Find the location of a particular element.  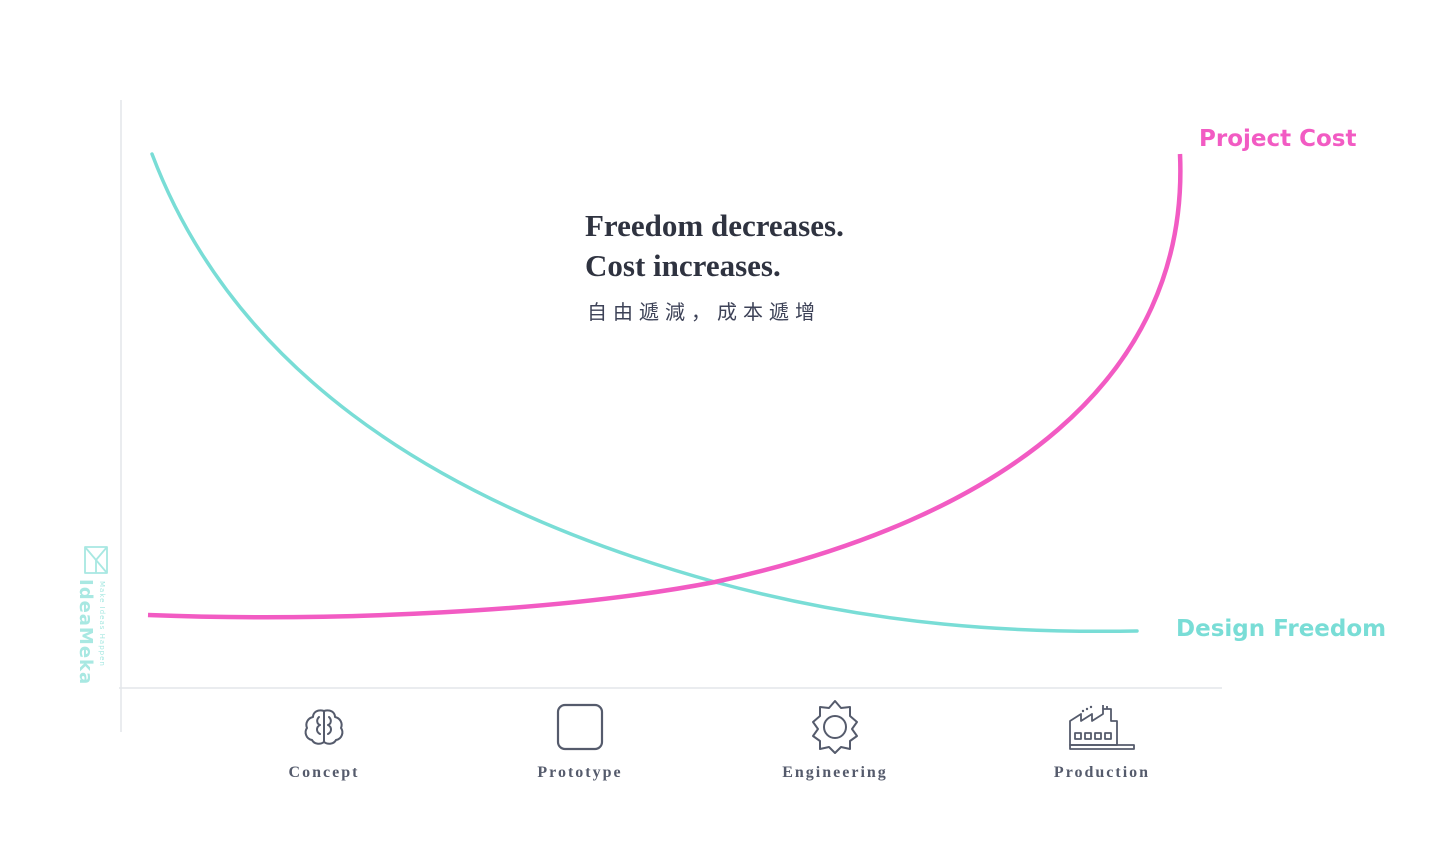

headline-chinese: 自由遞減，成本遞增 is located at coordinates (704, 312).